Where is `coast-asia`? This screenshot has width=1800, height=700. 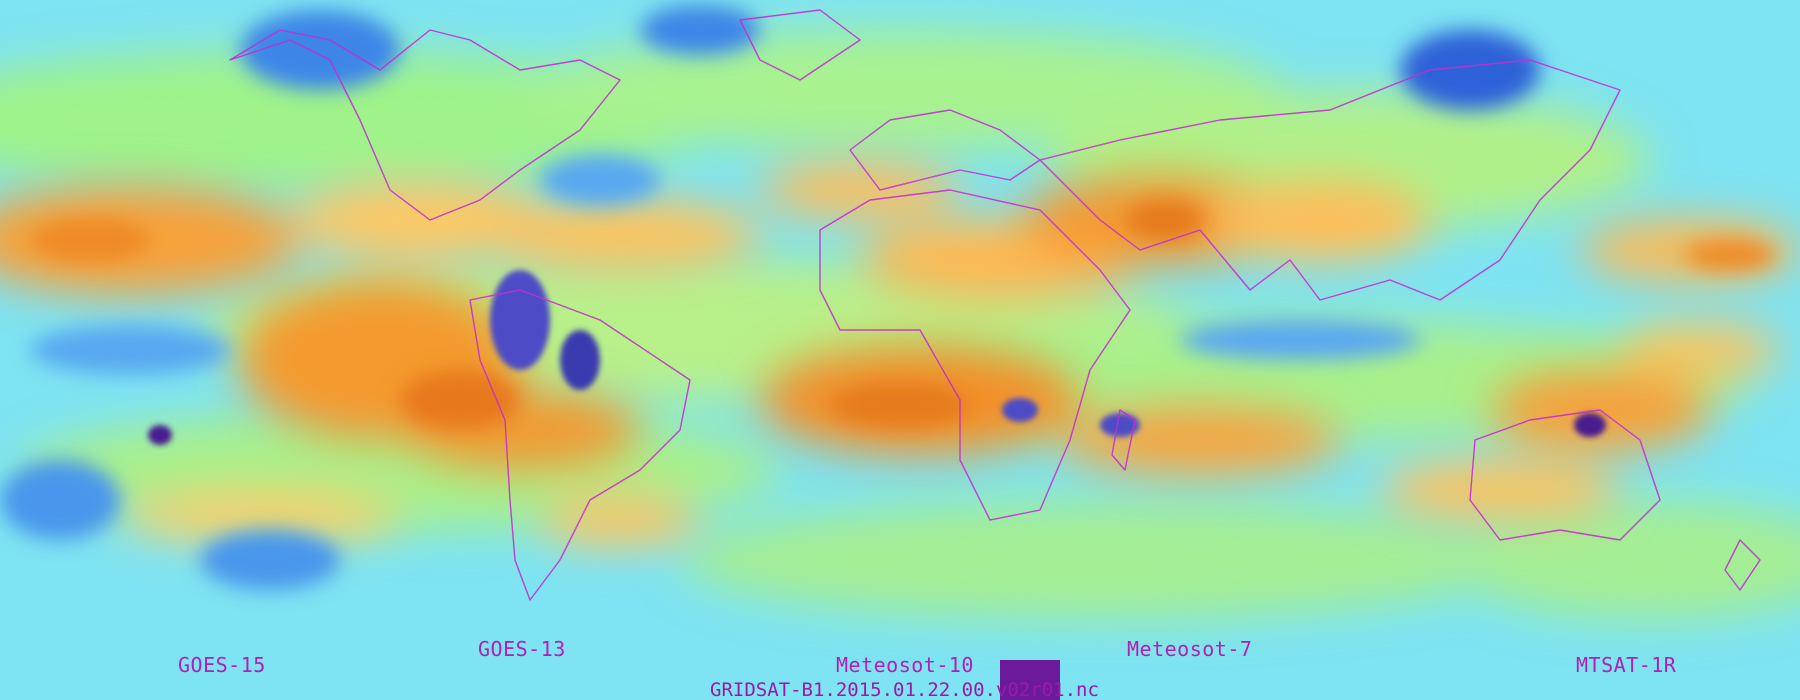
coast-asia is located at coordinates (1330, 180).